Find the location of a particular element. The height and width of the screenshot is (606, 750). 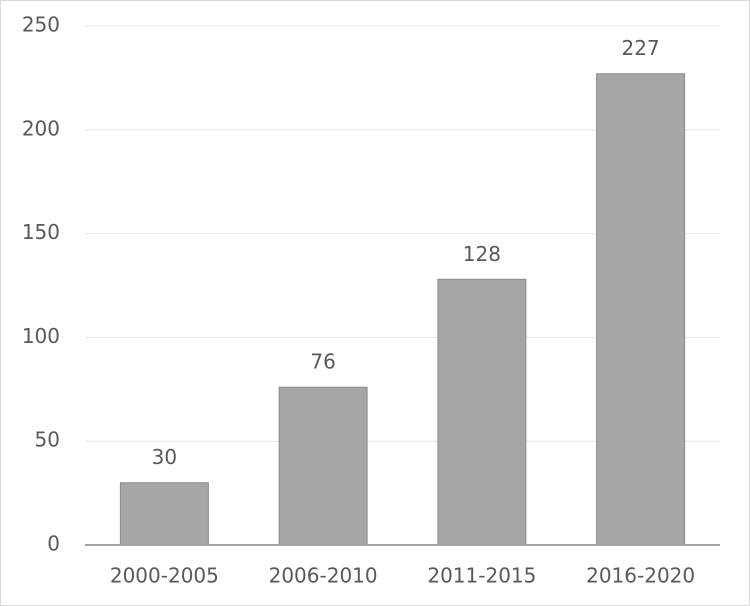

y-tick-label: 100 is located at coordinates (41, 336).